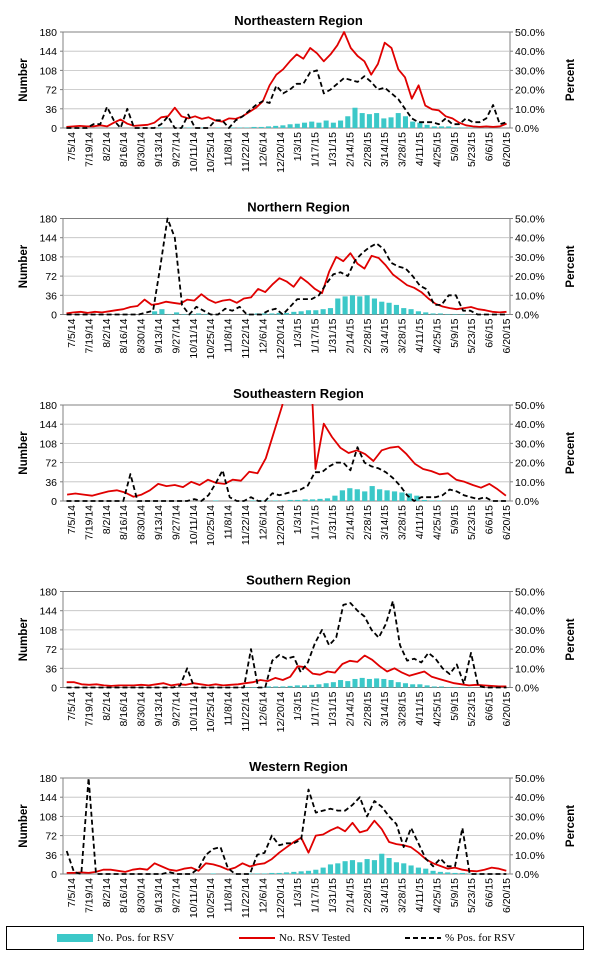 The width and height of the screenshot is (593, 966). I want to click on legend-bar-swatch, so click(75, 938).